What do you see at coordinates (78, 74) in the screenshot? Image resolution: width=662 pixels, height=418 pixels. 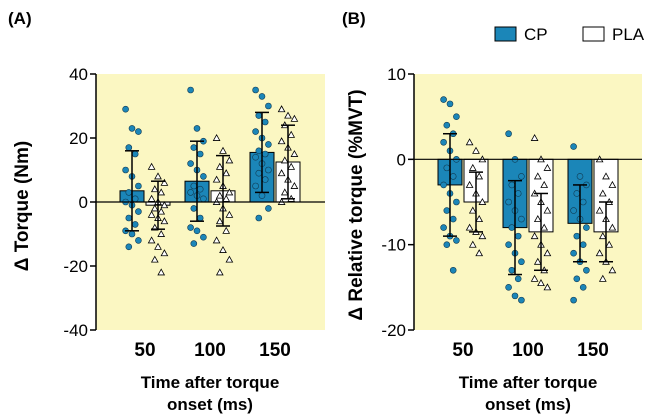 I see `panel-a-y-tick-label: 40` at bounding box center [78, 74].